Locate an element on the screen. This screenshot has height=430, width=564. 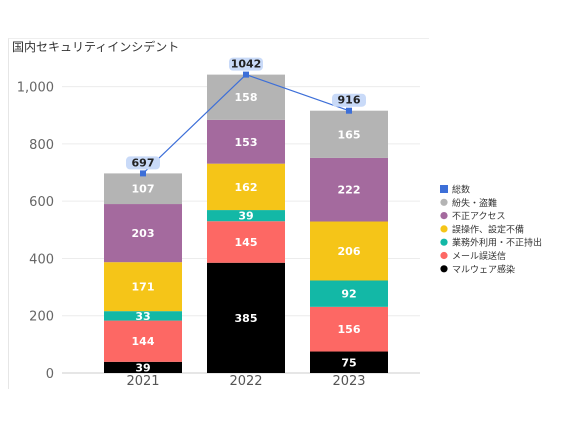
total-label-2021: 697 is located at coordinates (143, 162).